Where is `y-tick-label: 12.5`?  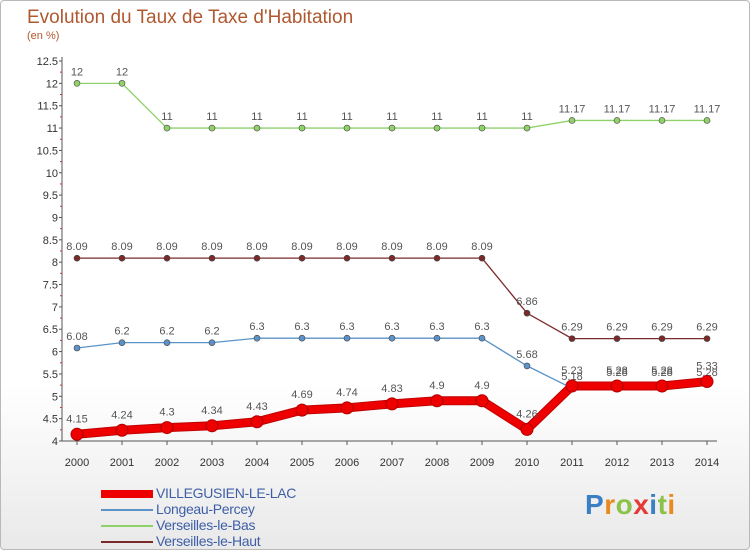 y-tick-label: 12.5 is located at coordinates (47, 62).